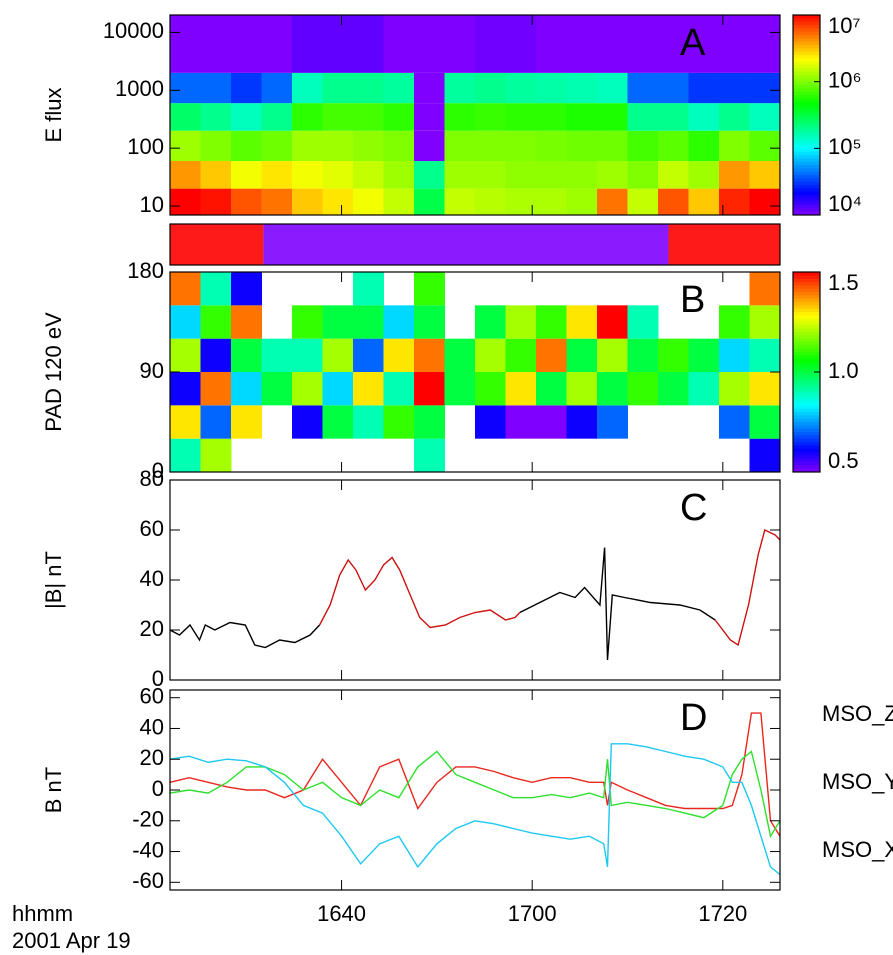  What do you see at coordinates (475, 244) in the screenshot?
I see `band-frame` at bounding box center [475, 244].